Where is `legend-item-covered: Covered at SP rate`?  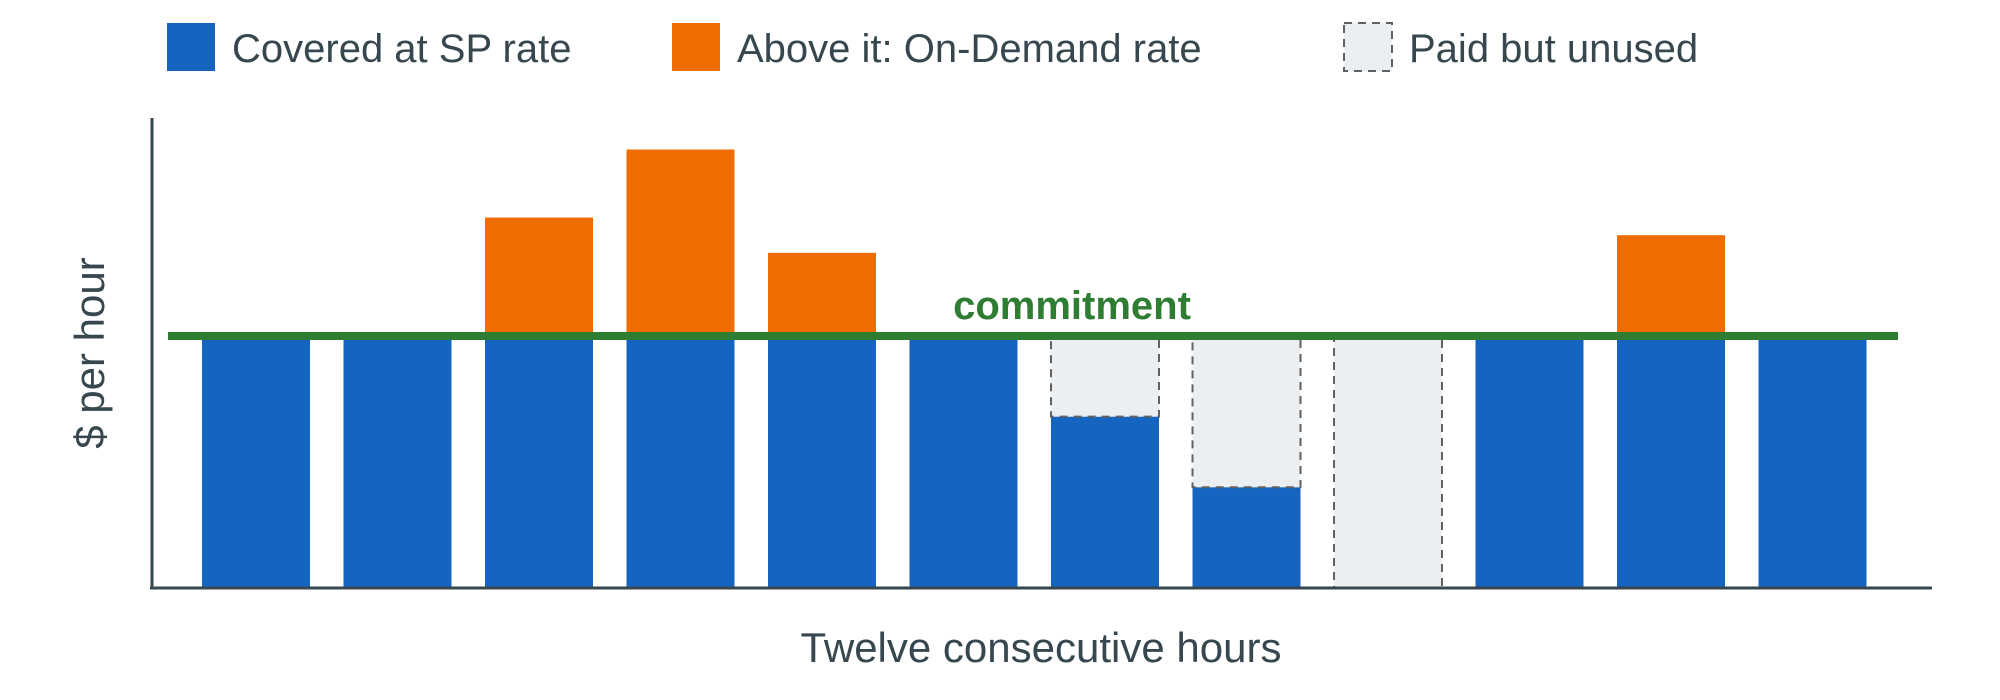
legend-item-covered: Covered at SP rate is located at coordinates (369, 47).